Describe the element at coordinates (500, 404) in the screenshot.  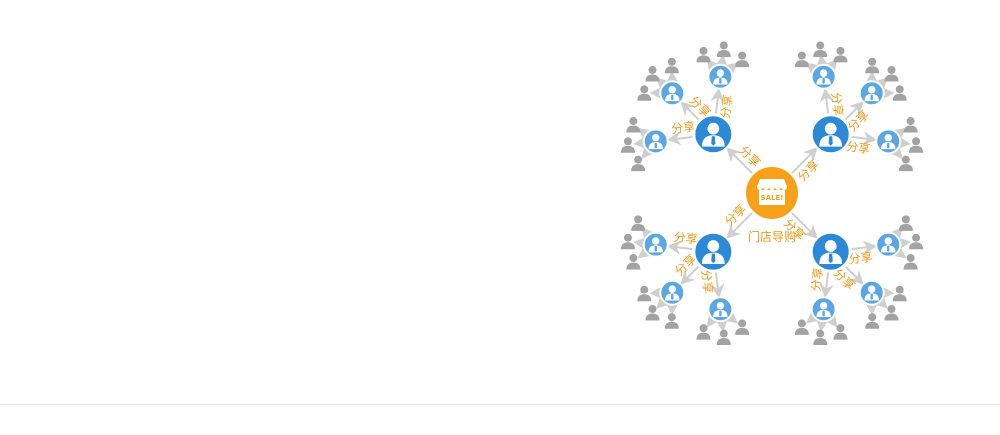
I see `bottom-divider` at that location.